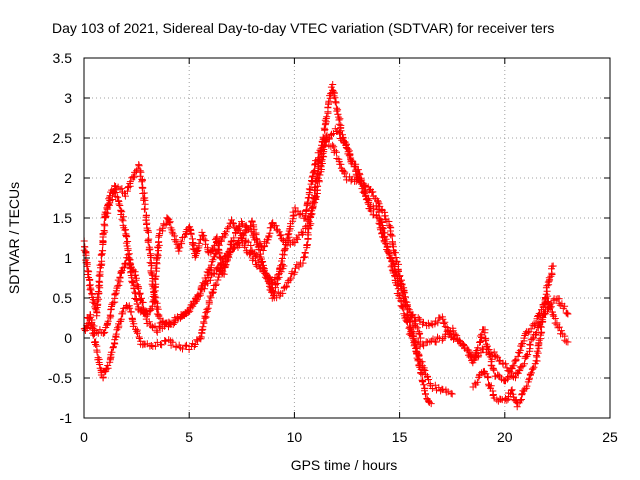 The image size is (640, 480). What do you see at coordinates (63, 138) in the screenshot?
I see `y-tick-label: 2.5` at bounding box center [63, 138].